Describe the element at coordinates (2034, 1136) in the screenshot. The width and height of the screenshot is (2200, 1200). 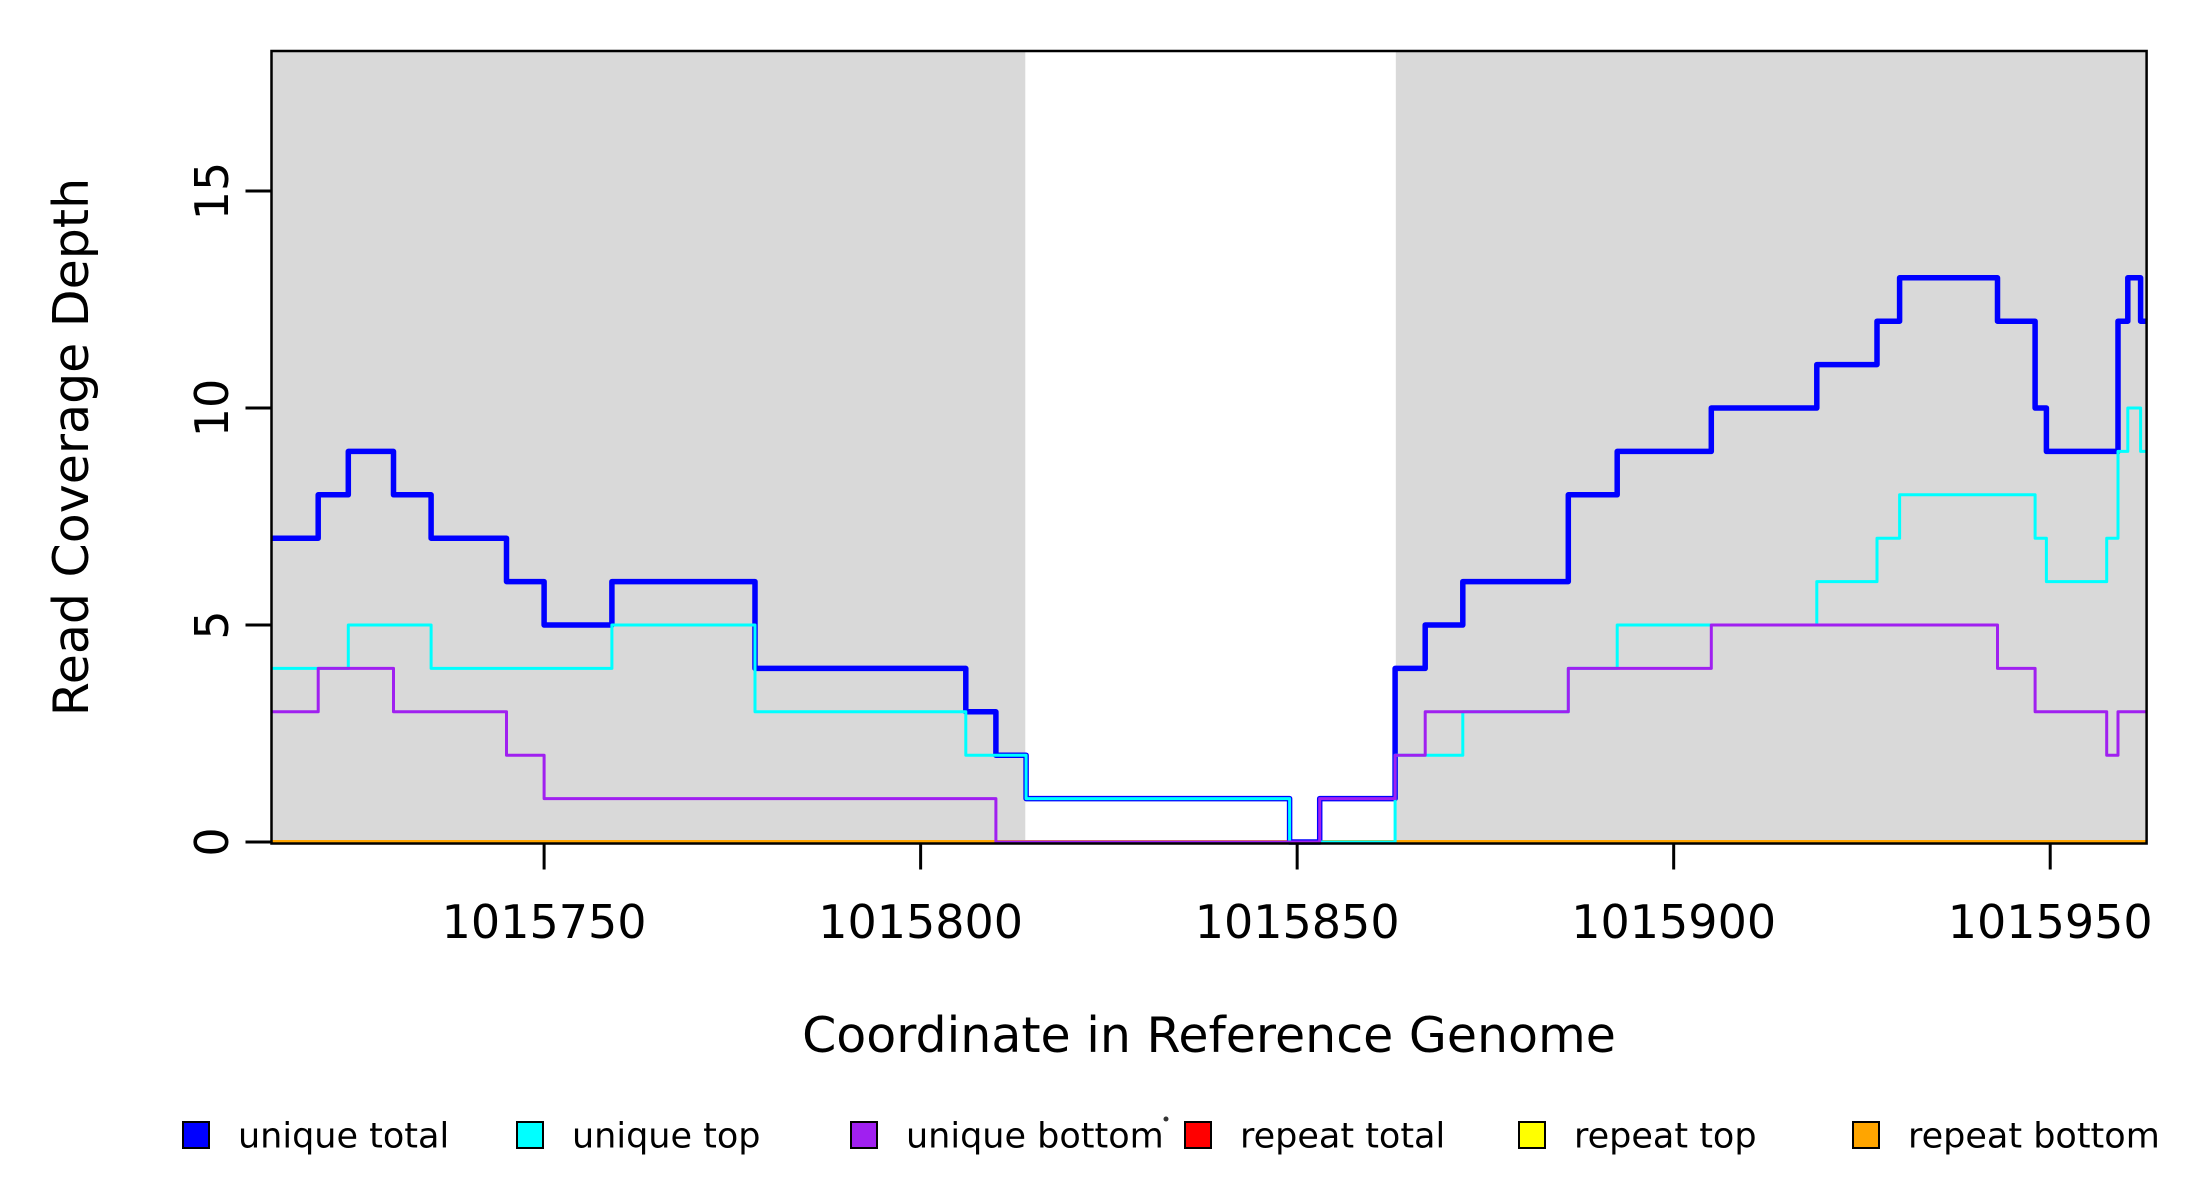
I see `legend-label-repeat-bottom: repeat bottom` at that location.